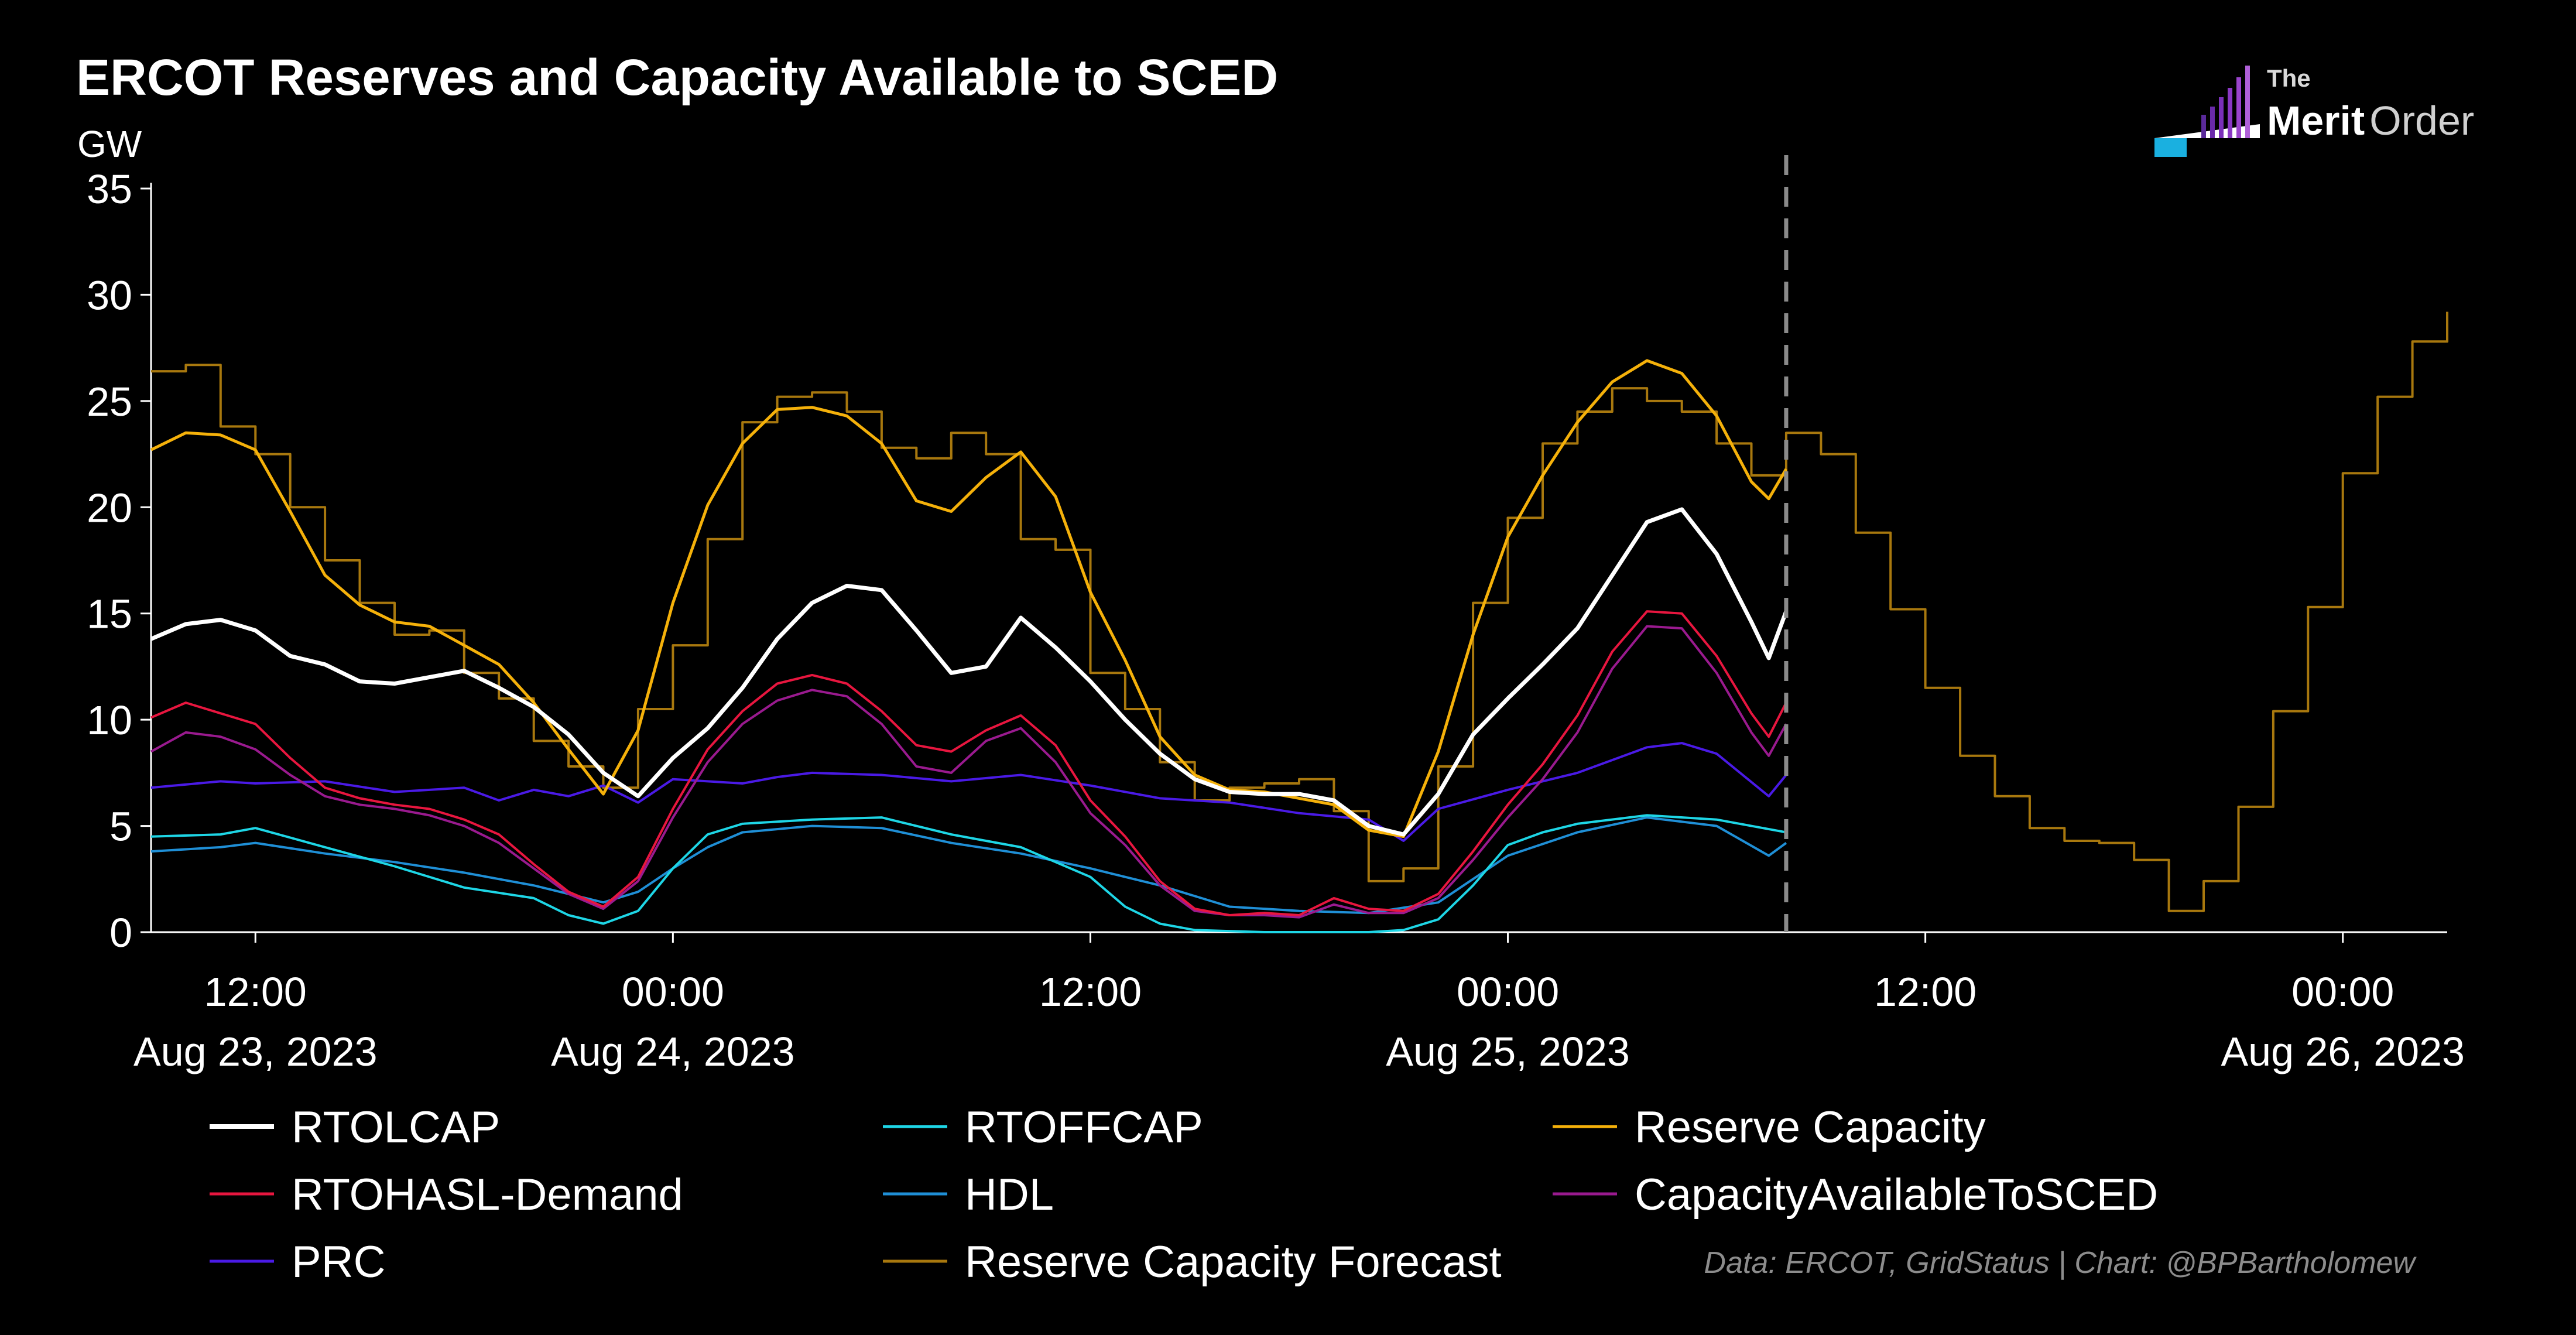 This screenshot has height=1335, width=2576. What do you see at coordinates (2316, 120) in the screenshot?
I see `logo-merit: Merit` at bounding box center [2316, 120].